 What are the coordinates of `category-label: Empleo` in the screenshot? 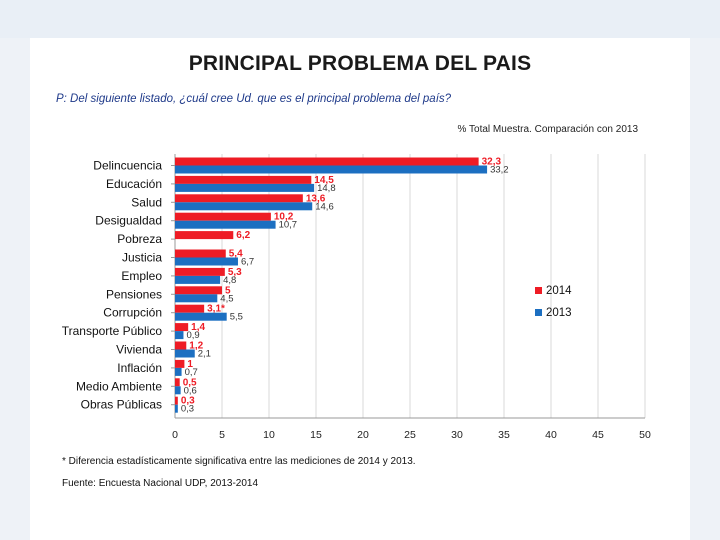 It's located at (141, 276).